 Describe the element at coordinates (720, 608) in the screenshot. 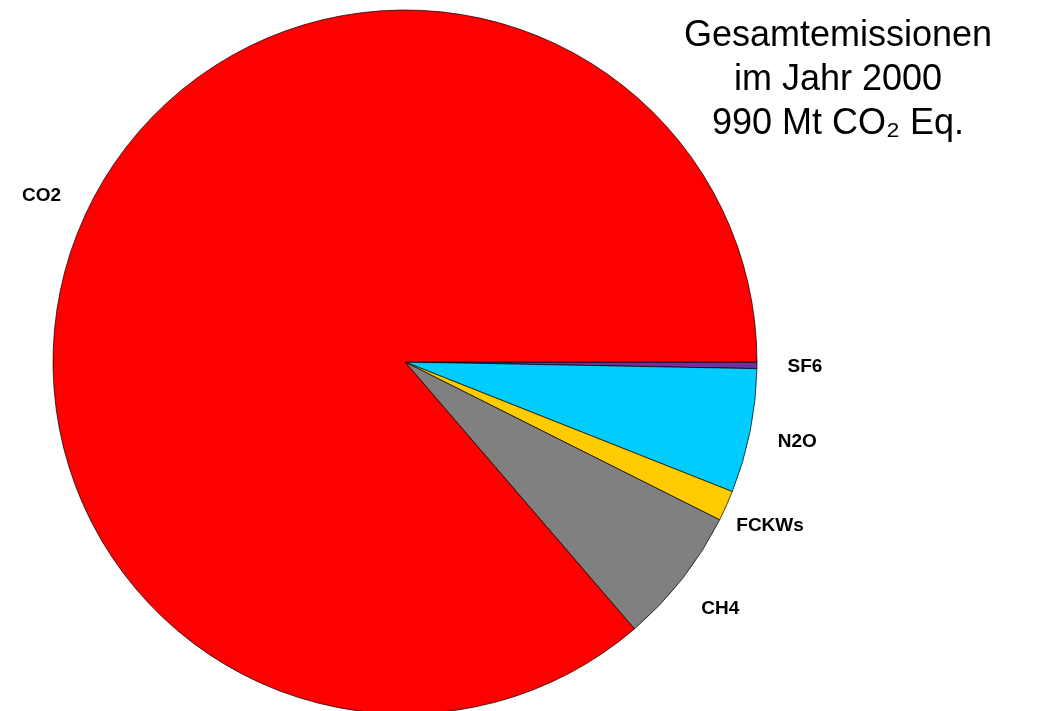

I see `slice-label: CH4` at that location.